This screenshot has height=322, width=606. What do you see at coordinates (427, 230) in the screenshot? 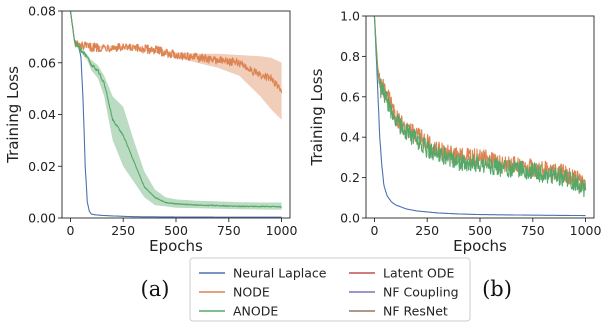
I see `chart-b-xtick-label: 250` at bounding box center [427, 230].